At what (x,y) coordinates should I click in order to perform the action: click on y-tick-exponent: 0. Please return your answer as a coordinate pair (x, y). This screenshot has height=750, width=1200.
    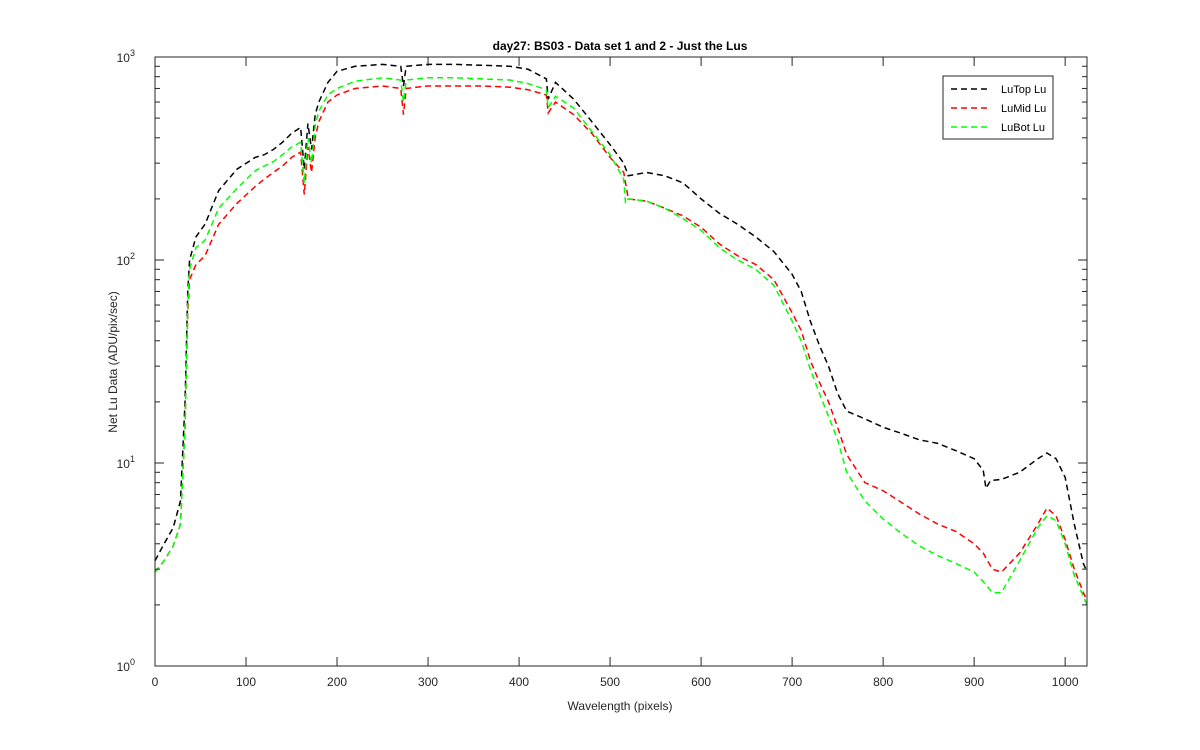
    Looking at the image, I should click on (132, 662).